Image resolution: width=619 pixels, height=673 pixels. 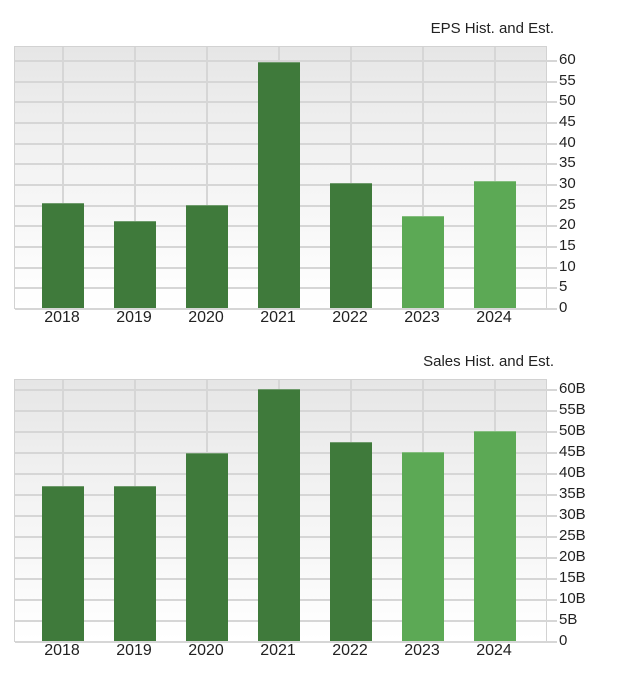 I want to click on sales-chart-title: Sales Hist. and Est., so click(x=488, y=361).